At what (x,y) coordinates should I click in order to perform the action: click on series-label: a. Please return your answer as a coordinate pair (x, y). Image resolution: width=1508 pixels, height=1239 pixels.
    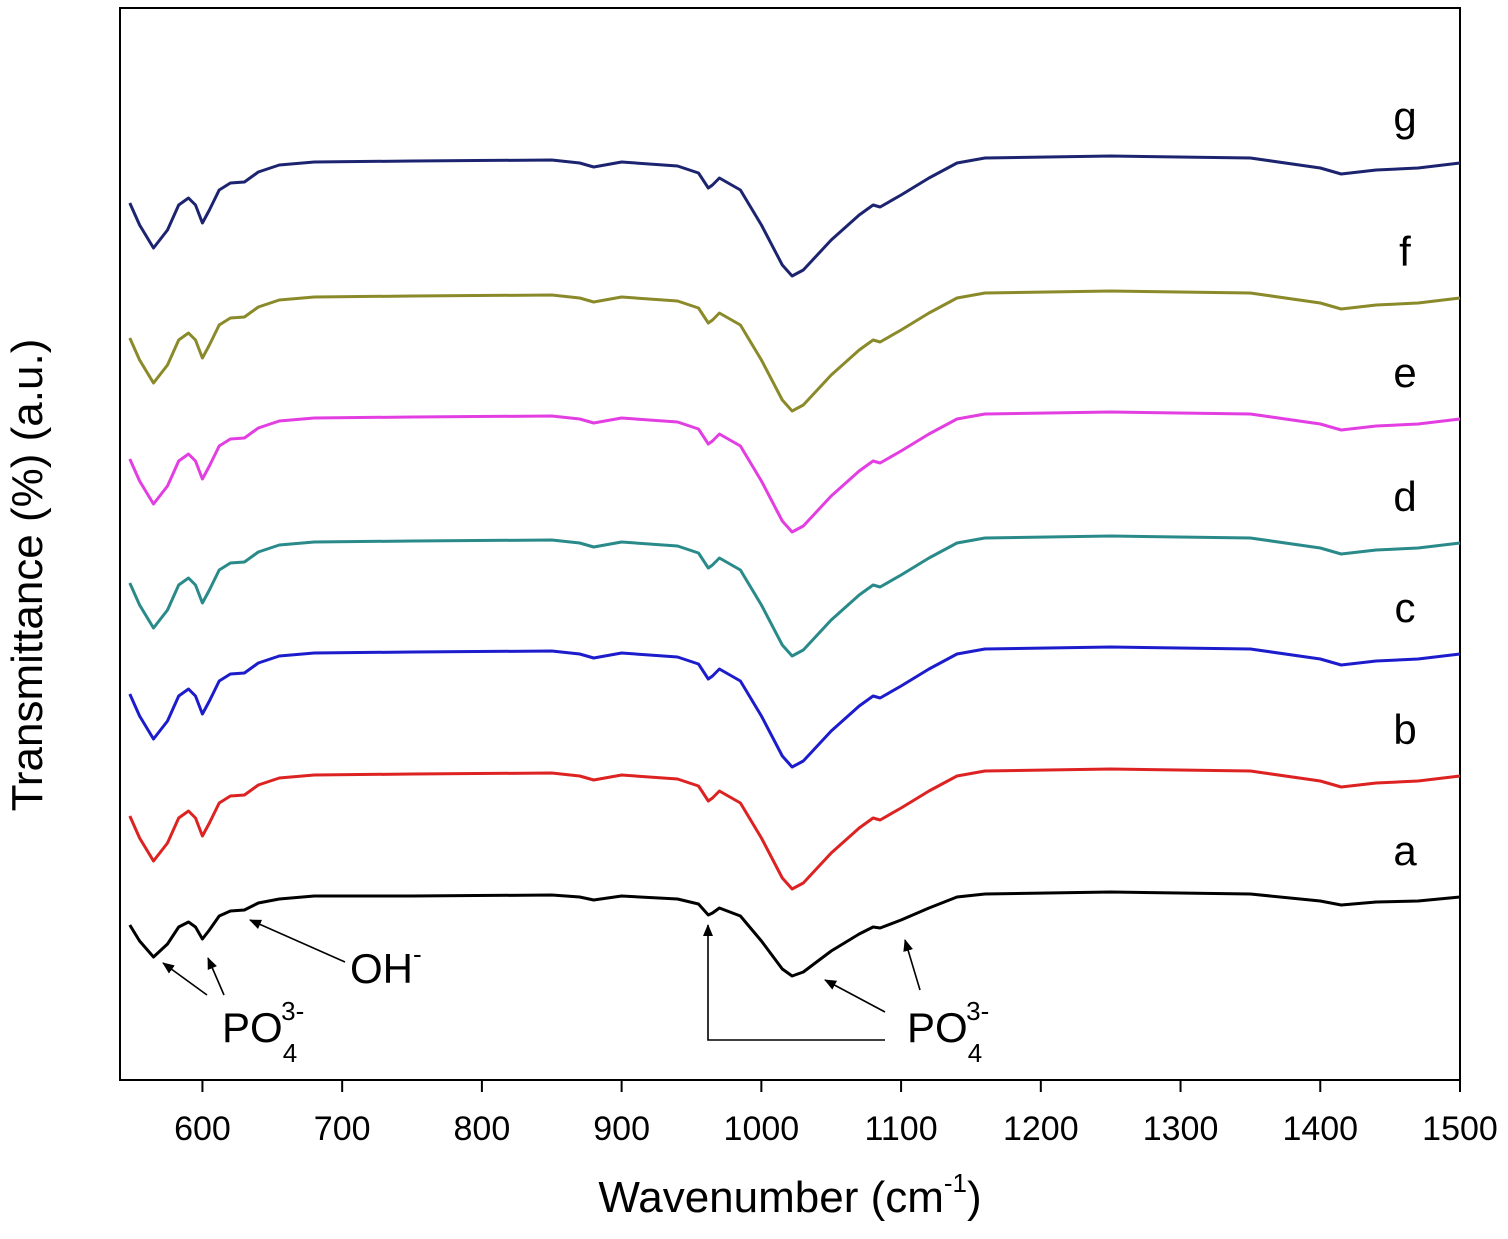
    Looking at the image, I should click on (1405, 850).